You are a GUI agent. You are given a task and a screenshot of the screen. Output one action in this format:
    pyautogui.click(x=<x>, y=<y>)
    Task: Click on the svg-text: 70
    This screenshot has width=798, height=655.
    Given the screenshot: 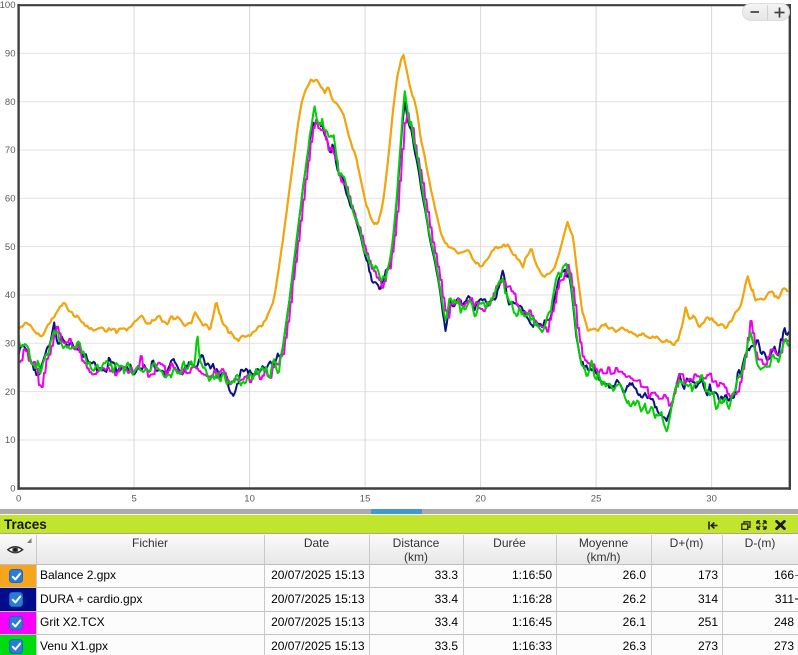 What is the action you would take?
    pyautogui.click(x=10, y=150)
    